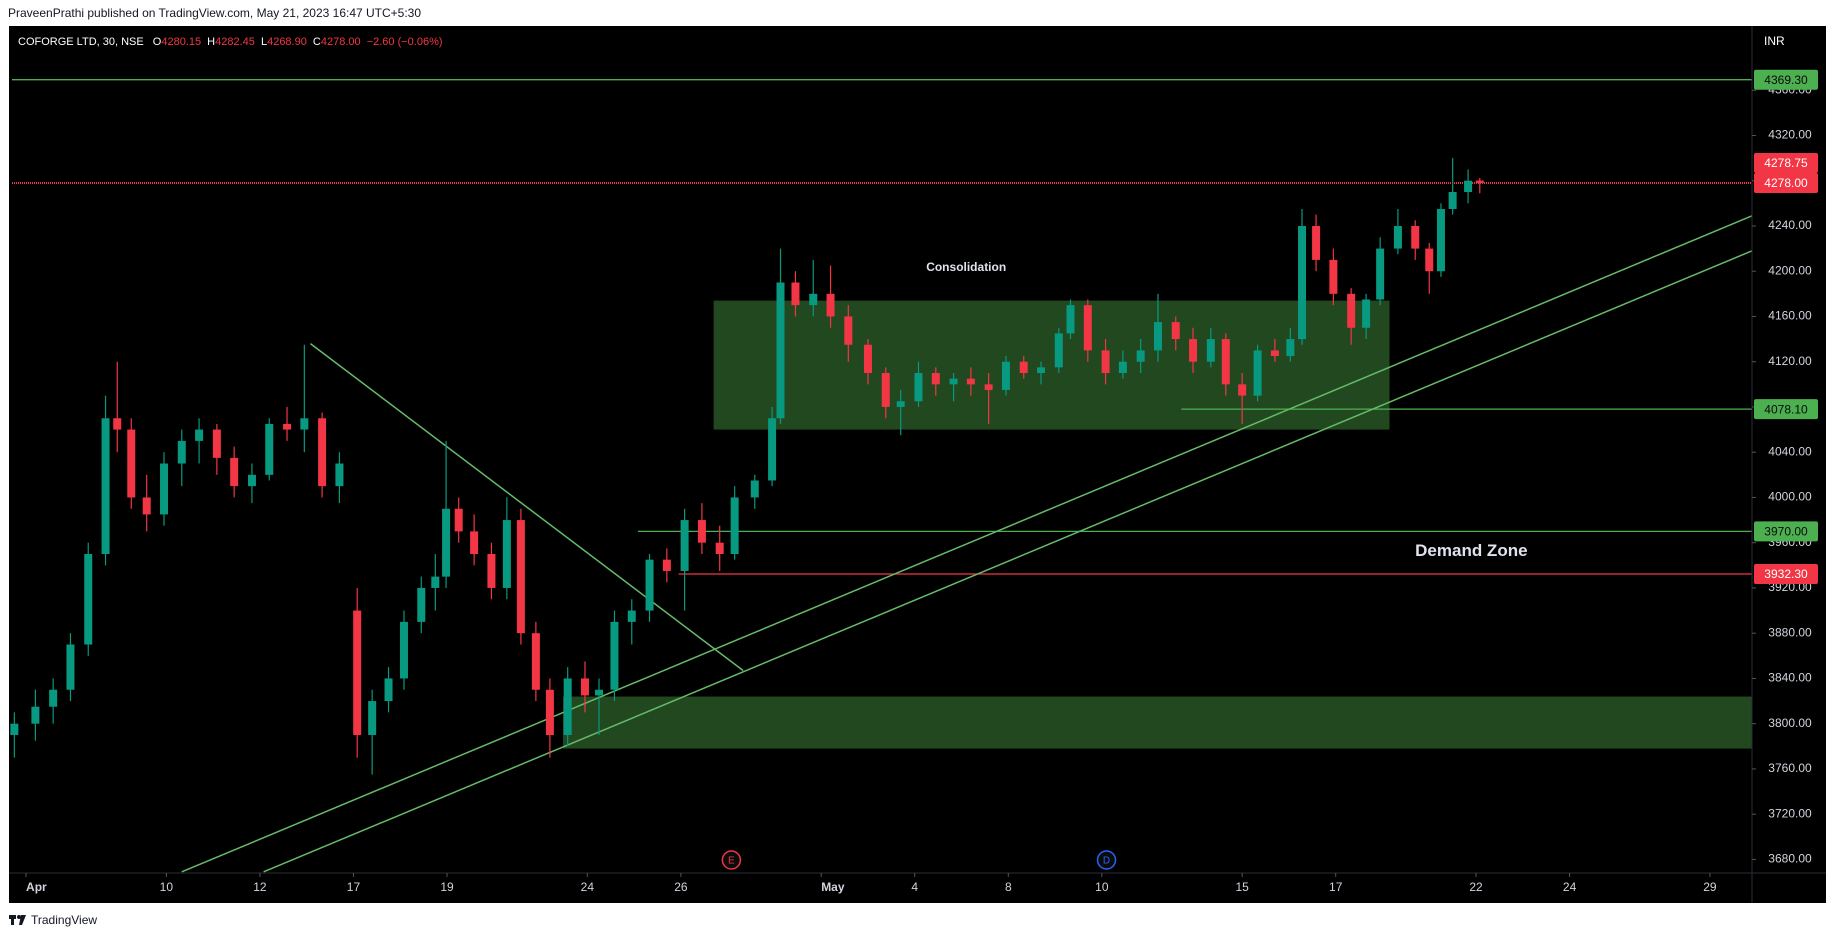 The width and height of the screenshot is (1834, 939). Describe the element at coordinates (731, 861) in the screenshot. I see `event-label: E` at that location.